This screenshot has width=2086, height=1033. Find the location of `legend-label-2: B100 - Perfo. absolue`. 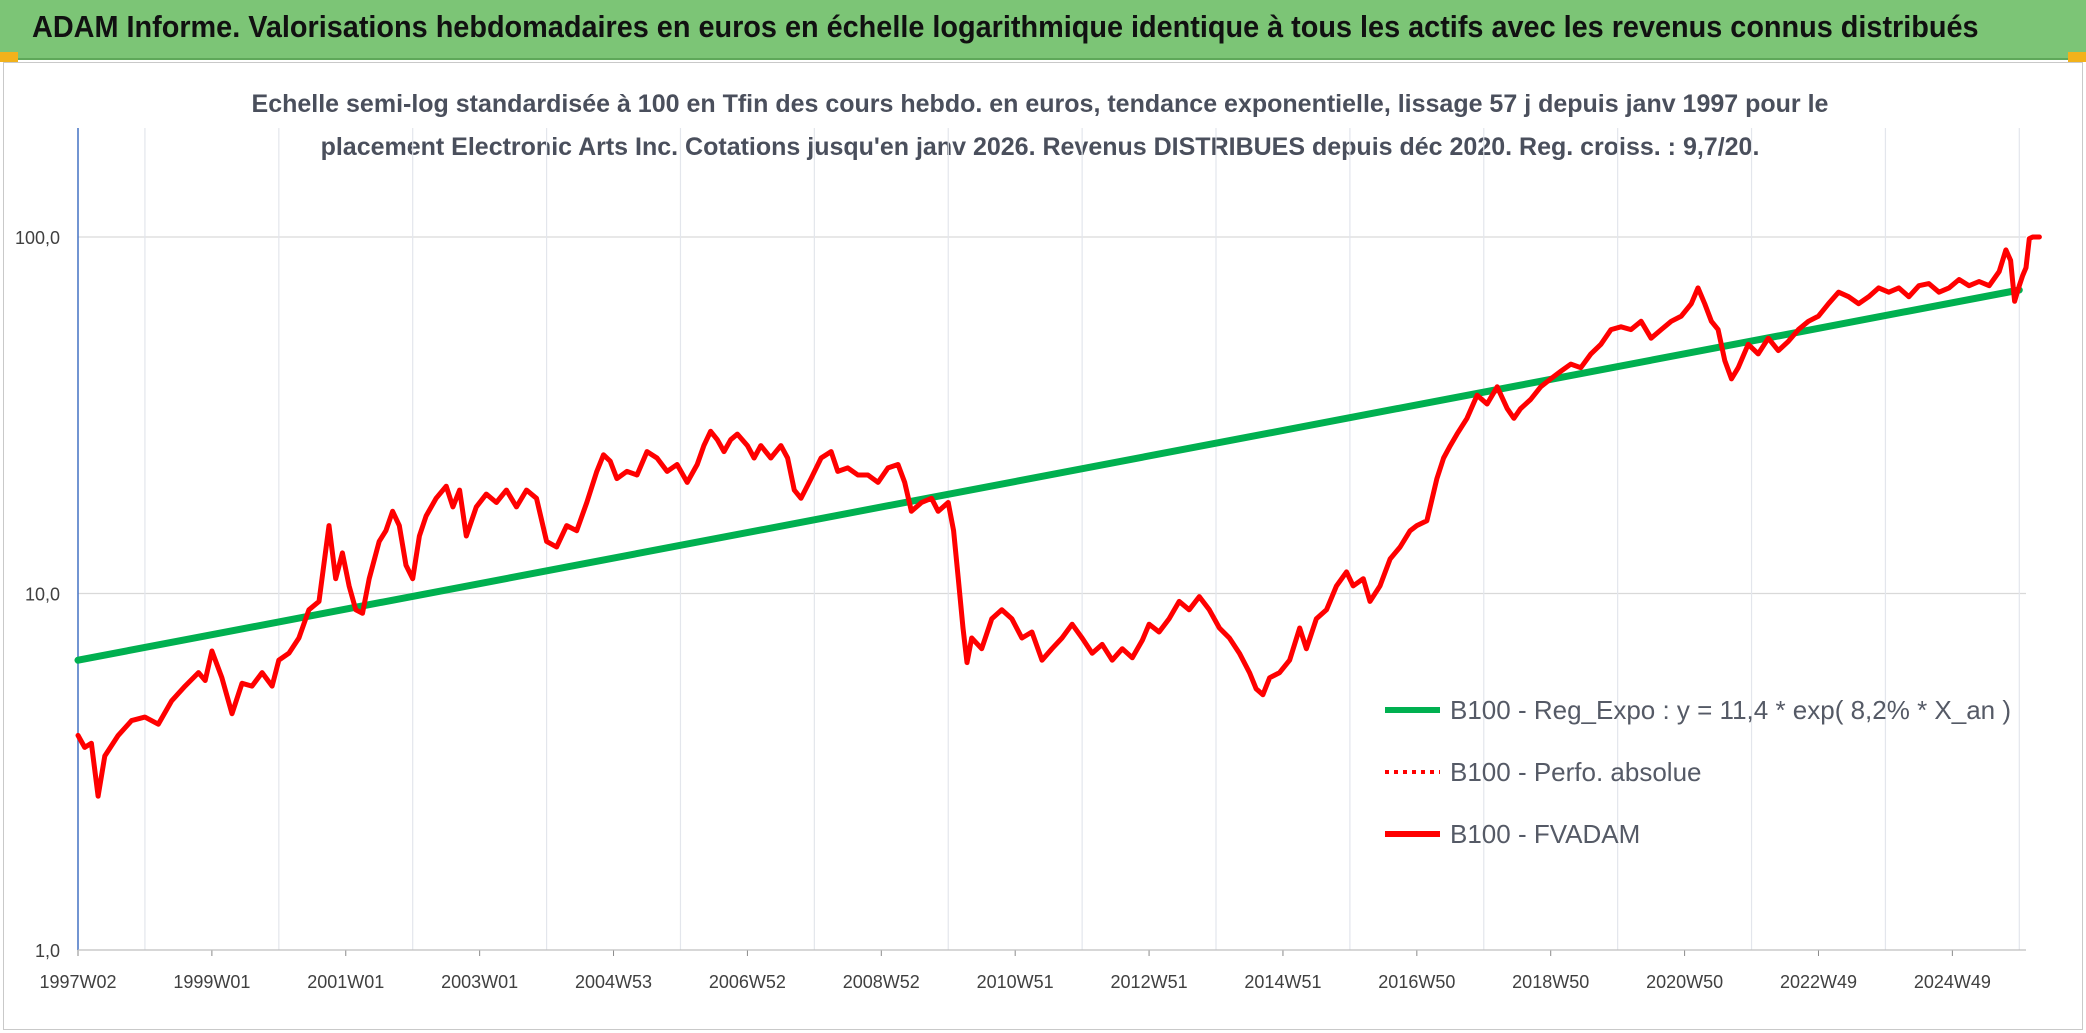

legend-label-2: B100 - Perfo. absolue is located at coordinates (1576, 772).